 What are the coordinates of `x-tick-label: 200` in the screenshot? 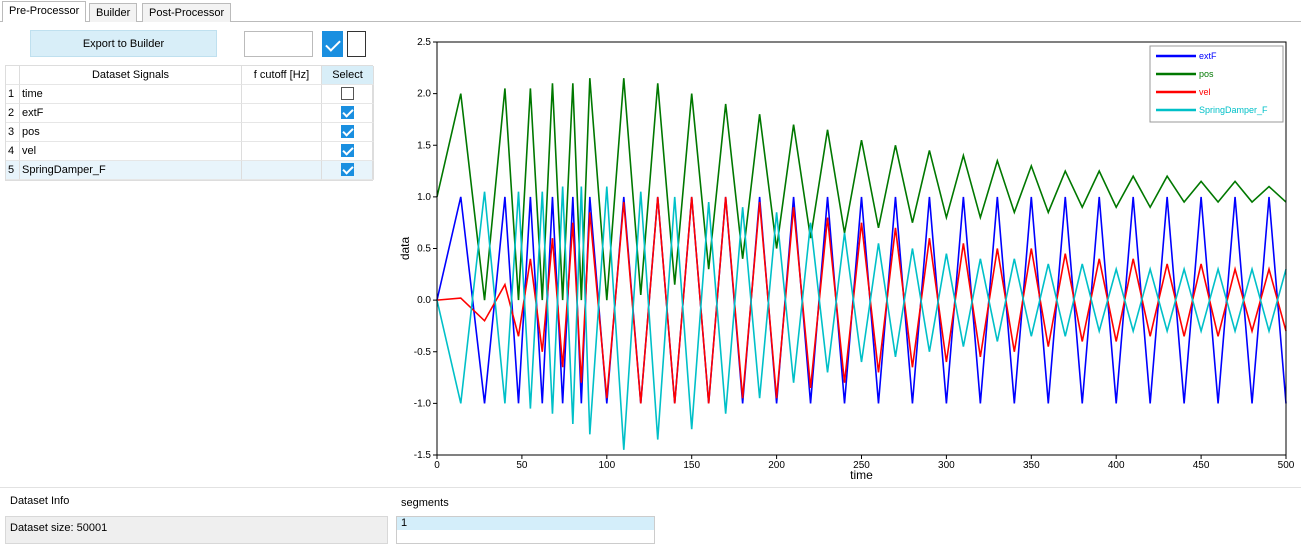 It's located at (776, 465).